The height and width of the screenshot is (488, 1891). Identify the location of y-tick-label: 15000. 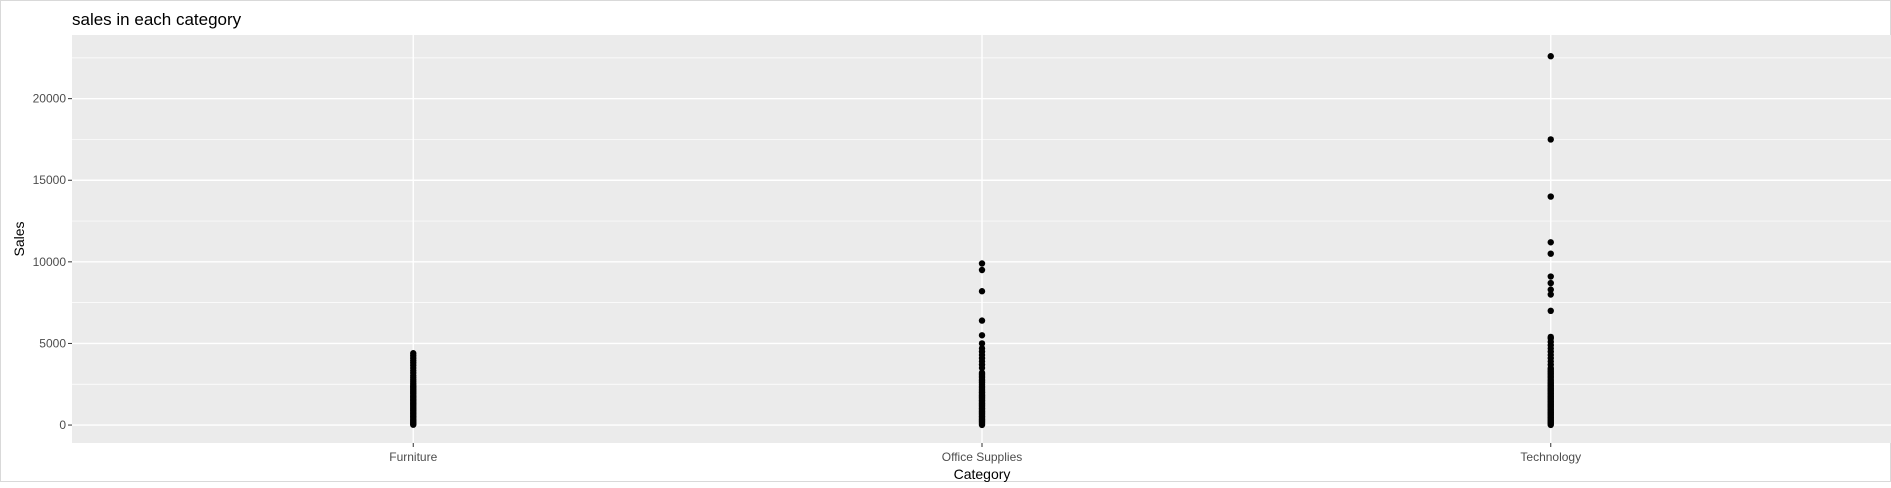
(50, 180).